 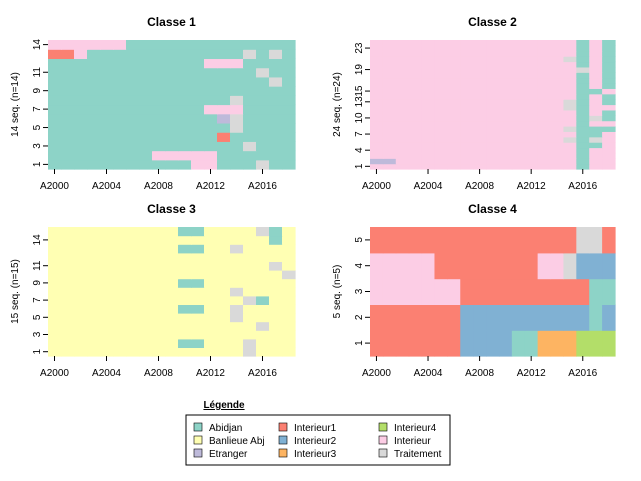 What do you see at coordinates (415, 43) in the screenshot?
I see `cell-p2-s24-y4` at bounding box center [415, 43].